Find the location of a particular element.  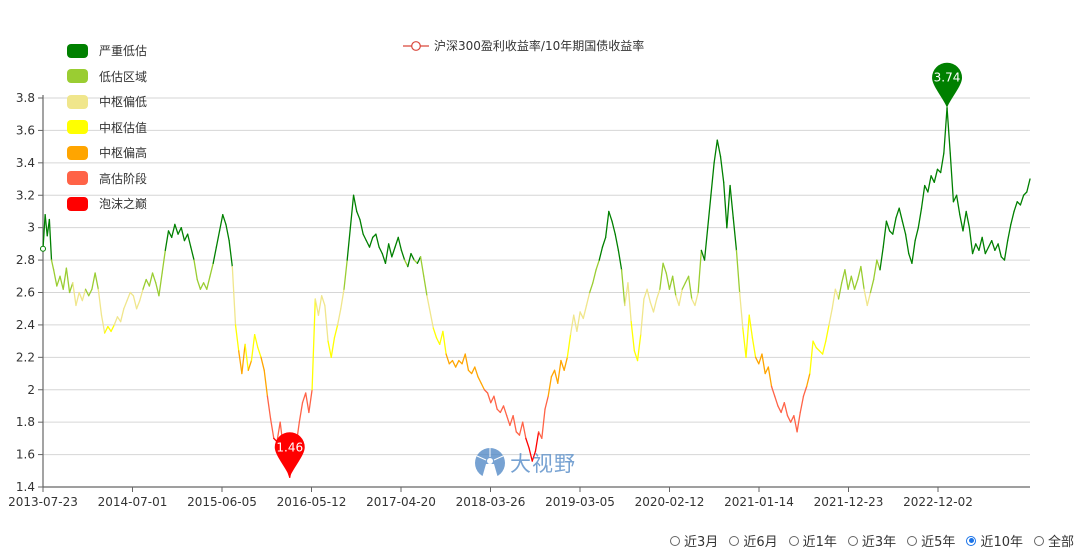

range-option: 近1年 is located at coordinates (812, 540).